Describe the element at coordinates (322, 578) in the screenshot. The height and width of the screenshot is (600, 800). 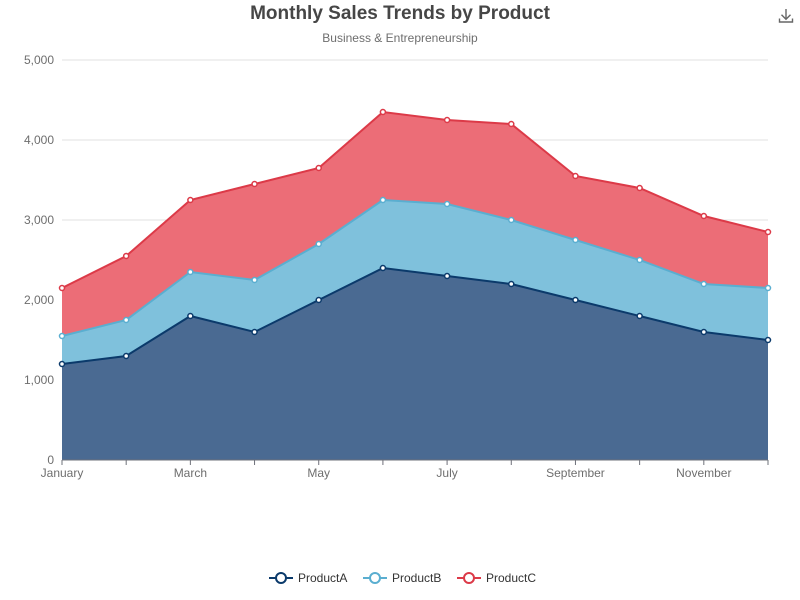
I see `legend-label: ProductA` at that location.